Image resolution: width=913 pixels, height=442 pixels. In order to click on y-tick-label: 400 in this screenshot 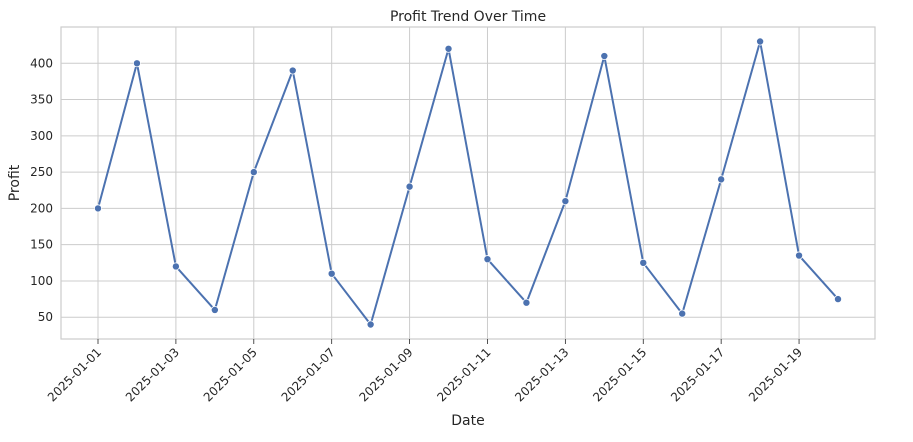, I will do `click(41, 63)`.